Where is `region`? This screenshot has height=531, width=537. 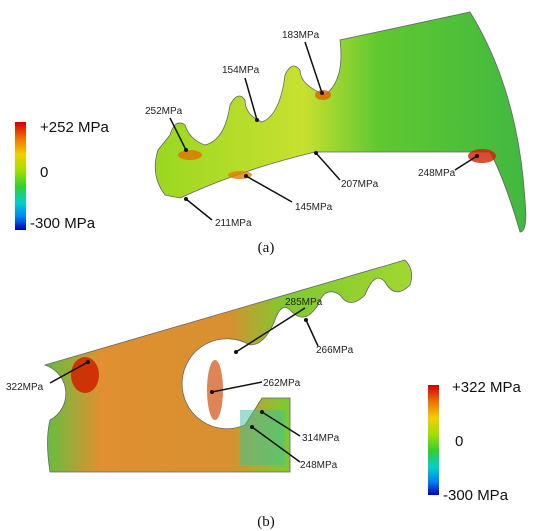
region is located at coordinates (262, 437).